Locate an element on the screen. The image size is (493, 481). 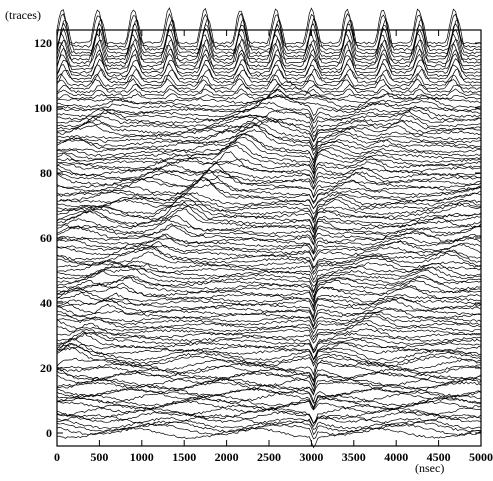
x-tick-label: 1500 is located at coordinates (184, 457).